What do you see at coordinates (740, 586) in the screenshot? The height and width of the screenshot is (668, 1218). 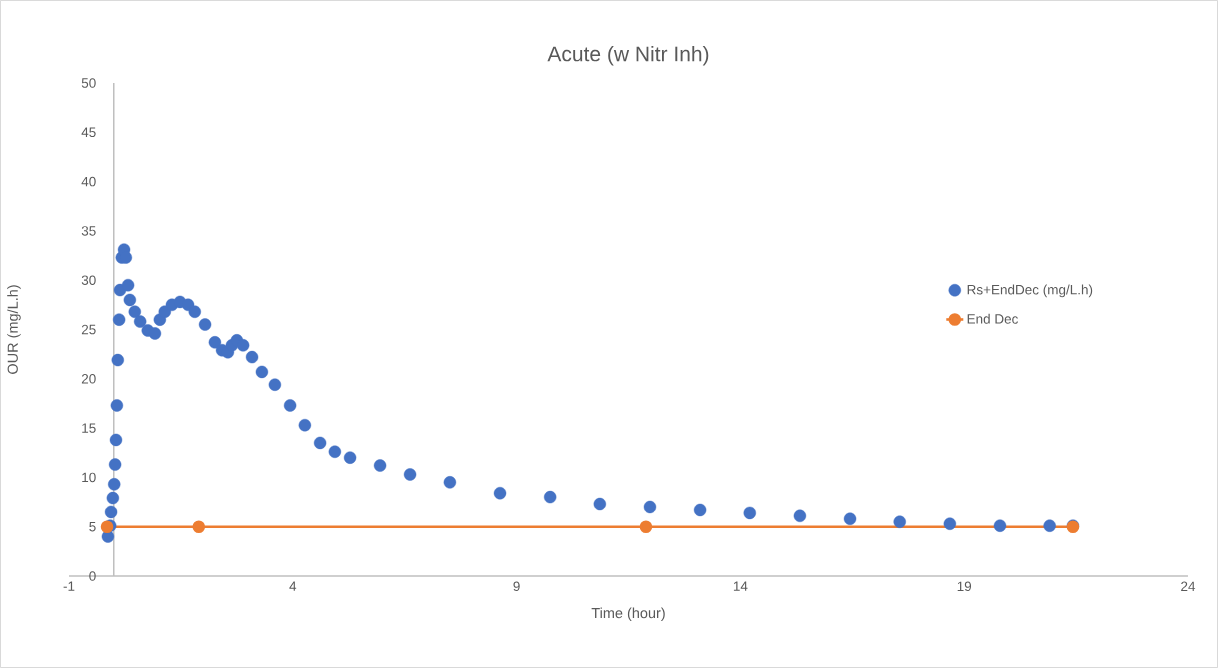 I see `x-tick-label: 14` at bounding box center [740, 586].